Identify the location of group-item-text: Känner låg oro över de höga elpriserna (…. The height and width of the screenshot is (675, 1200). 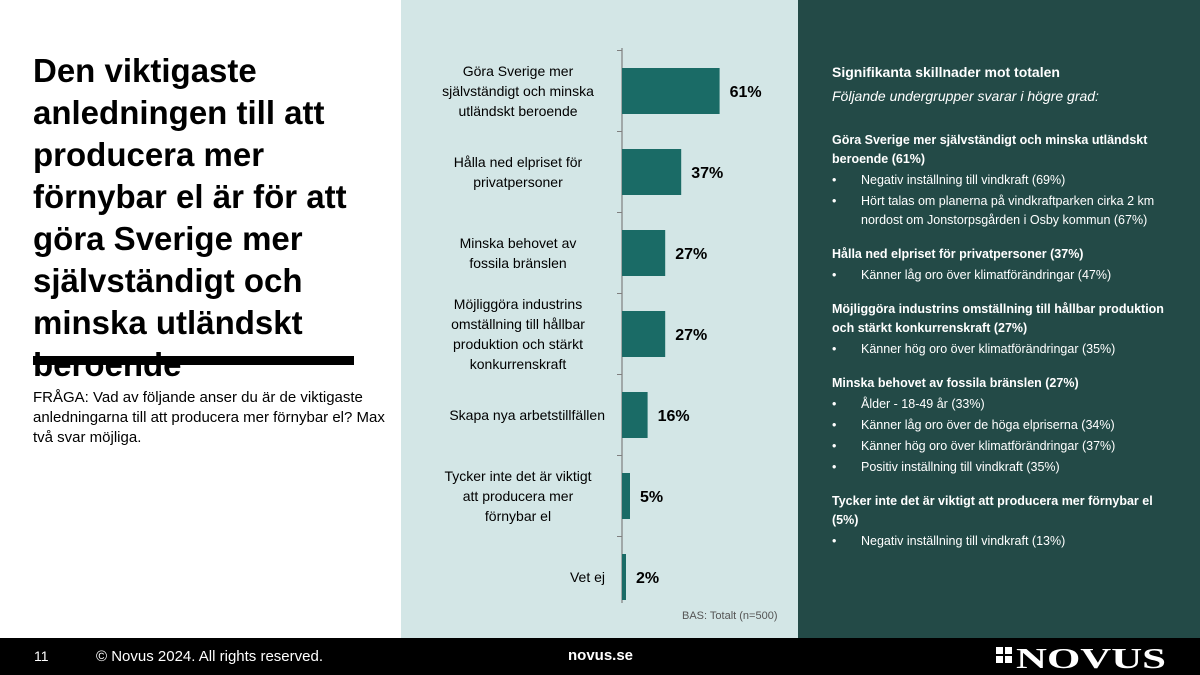
(988, 425).